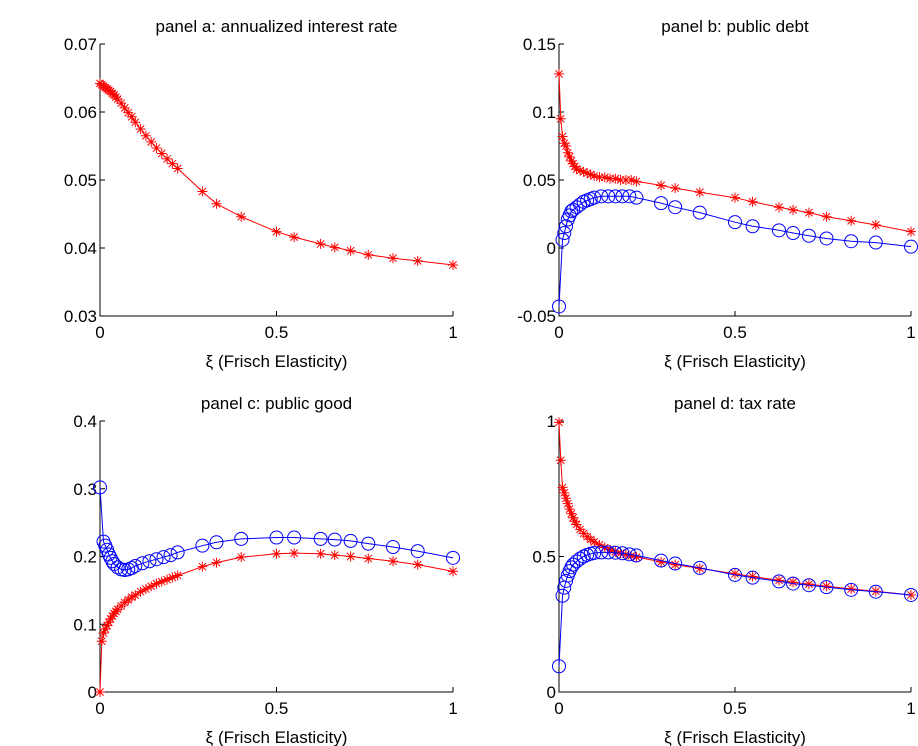 This screenshot has height=746, width=918. What do you see at coordinates (85, 489) in the screenshot?
I see `y-tick-label: 0.3` at bounding box center [85, 489].